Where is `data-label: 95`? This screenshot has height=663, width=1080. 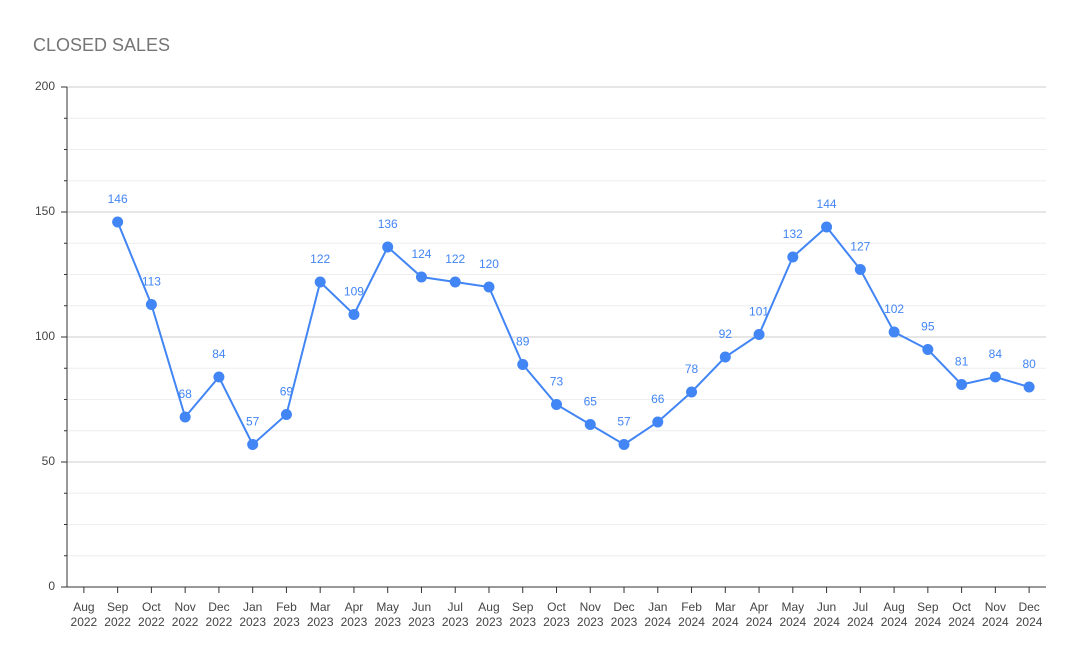
data-label: 95 is located at coordinates (928, 327).